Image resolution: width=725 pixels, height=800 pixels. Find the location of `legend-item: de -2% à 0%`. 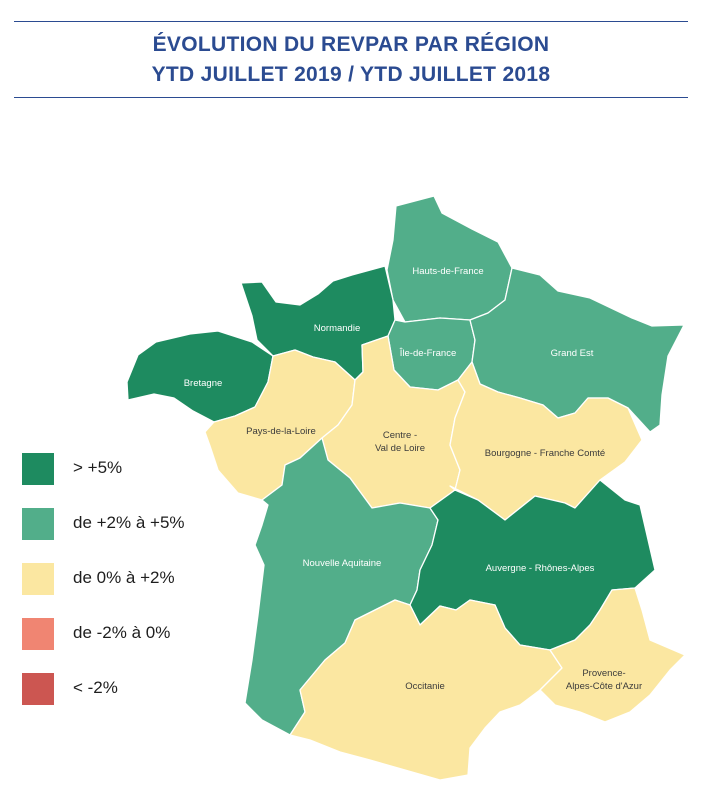

legend-item: de -2% à 0% is located at coordinates (122, 635).